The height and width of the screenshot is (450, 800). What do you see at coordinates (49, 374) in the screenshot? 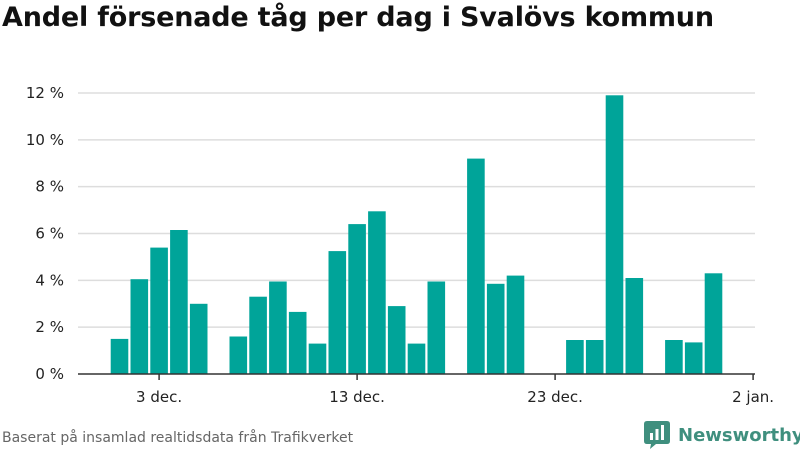
I see `y-tick-label: 0 %` at bounding box center [49, 374].